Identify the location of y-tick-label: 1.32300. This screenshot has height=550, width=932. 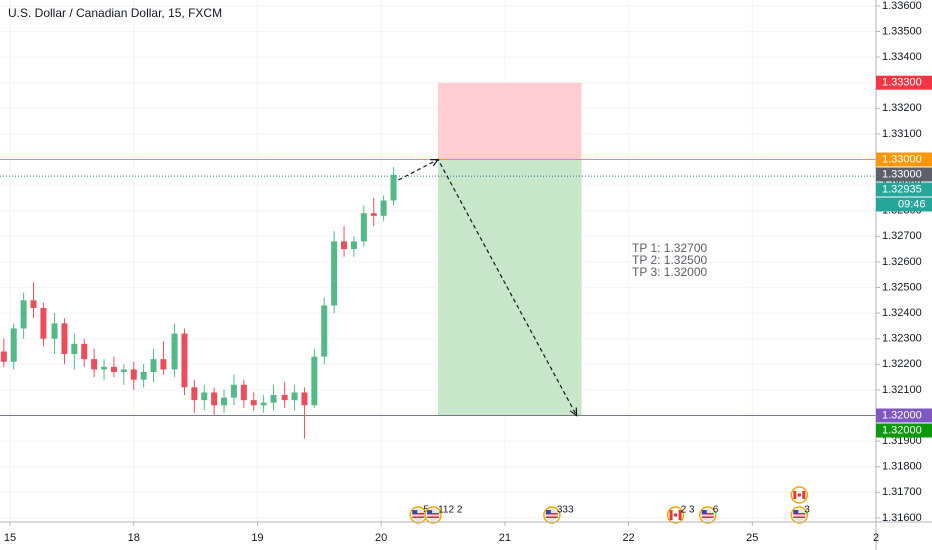
(902, 339).